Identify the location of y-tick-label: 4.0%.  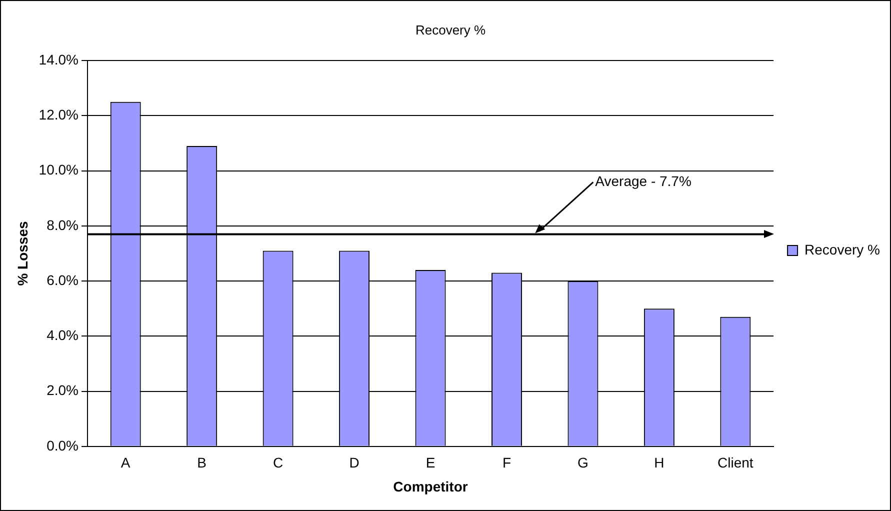
(62, 335).